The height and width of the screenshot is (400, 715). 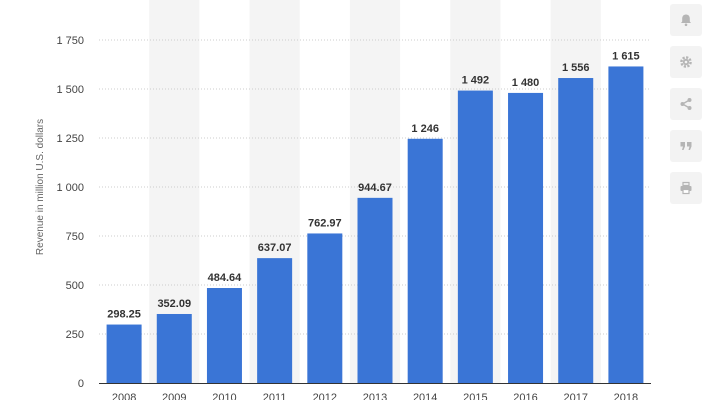 What do you see at coordinates (425, 396) in the screenshot?
I see `x-tick-label-2014: 2014` at bounding box center [425, 396].